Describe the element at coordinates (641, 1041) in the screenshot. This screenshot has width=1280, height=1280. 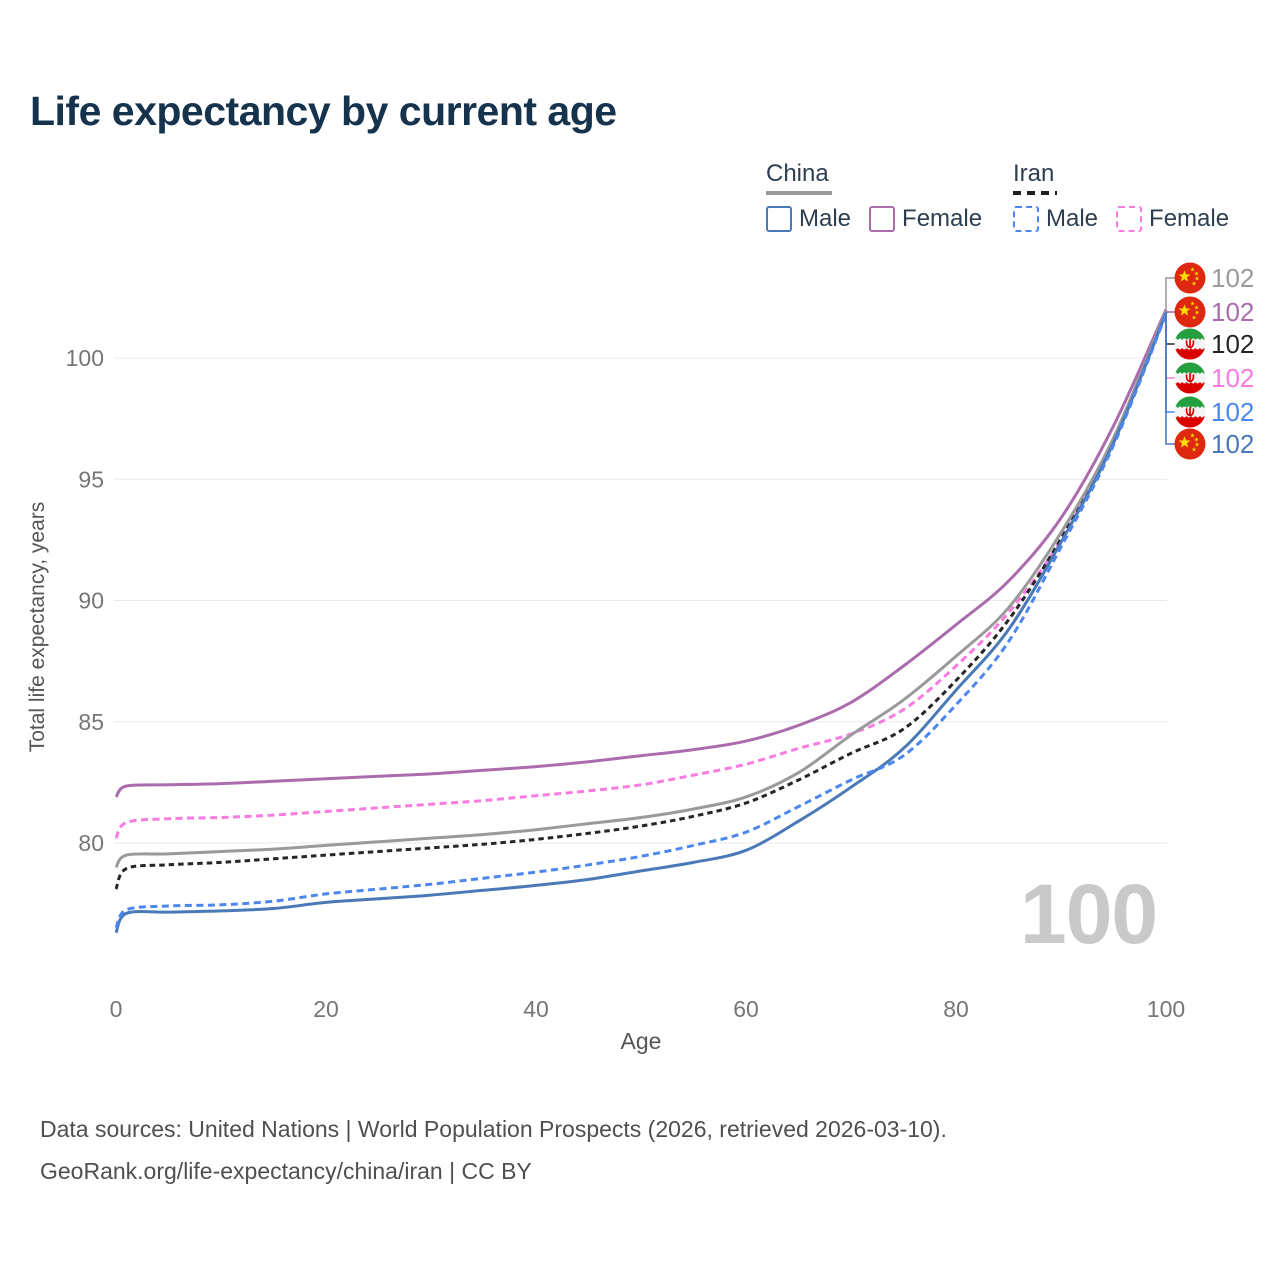
I see `x-axis-title: Age` at that location.